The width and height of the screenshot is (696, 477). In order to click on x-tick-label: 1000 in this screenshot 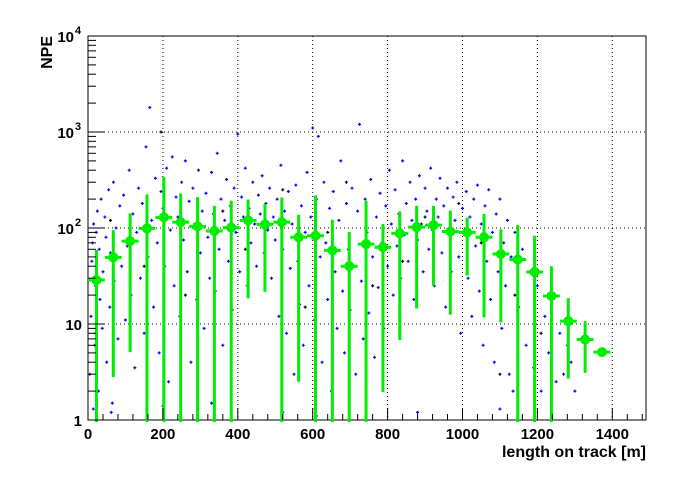, I will do `click(462, 434)`.